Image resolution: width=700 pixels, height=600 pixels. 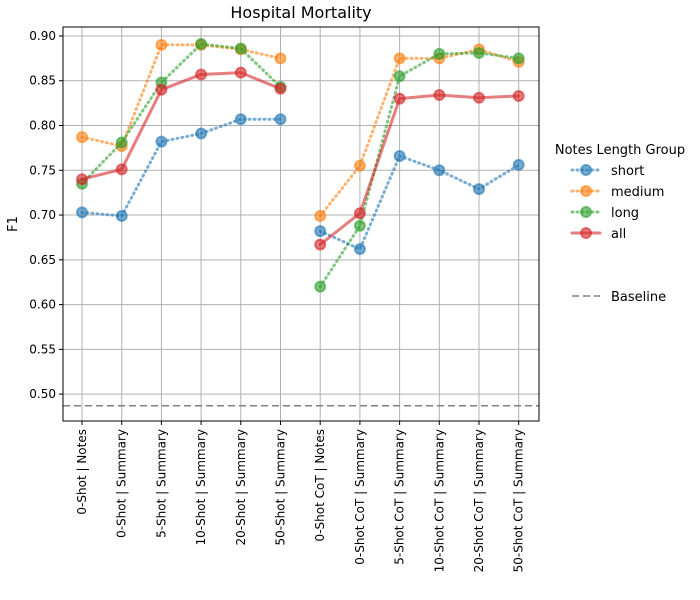 What do you see at coordinates (607, 171) in the screenshot?
I see `legend-item-short: short` at bounding box center [607, 171].